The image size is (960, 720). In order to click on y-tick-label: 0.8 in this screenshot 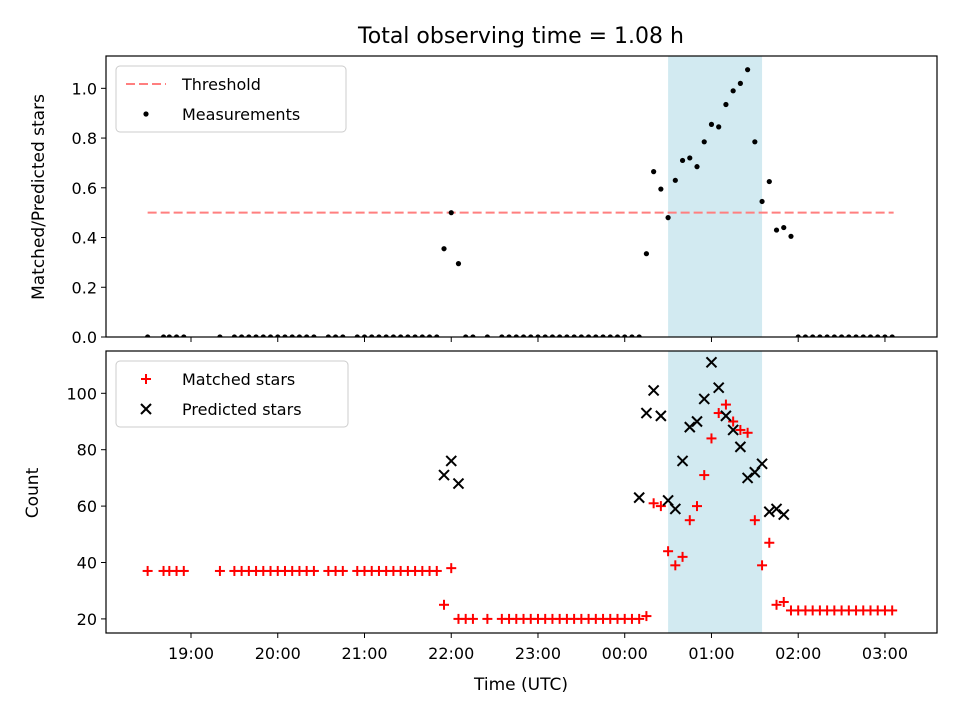, I will do `click(84, 138)`.